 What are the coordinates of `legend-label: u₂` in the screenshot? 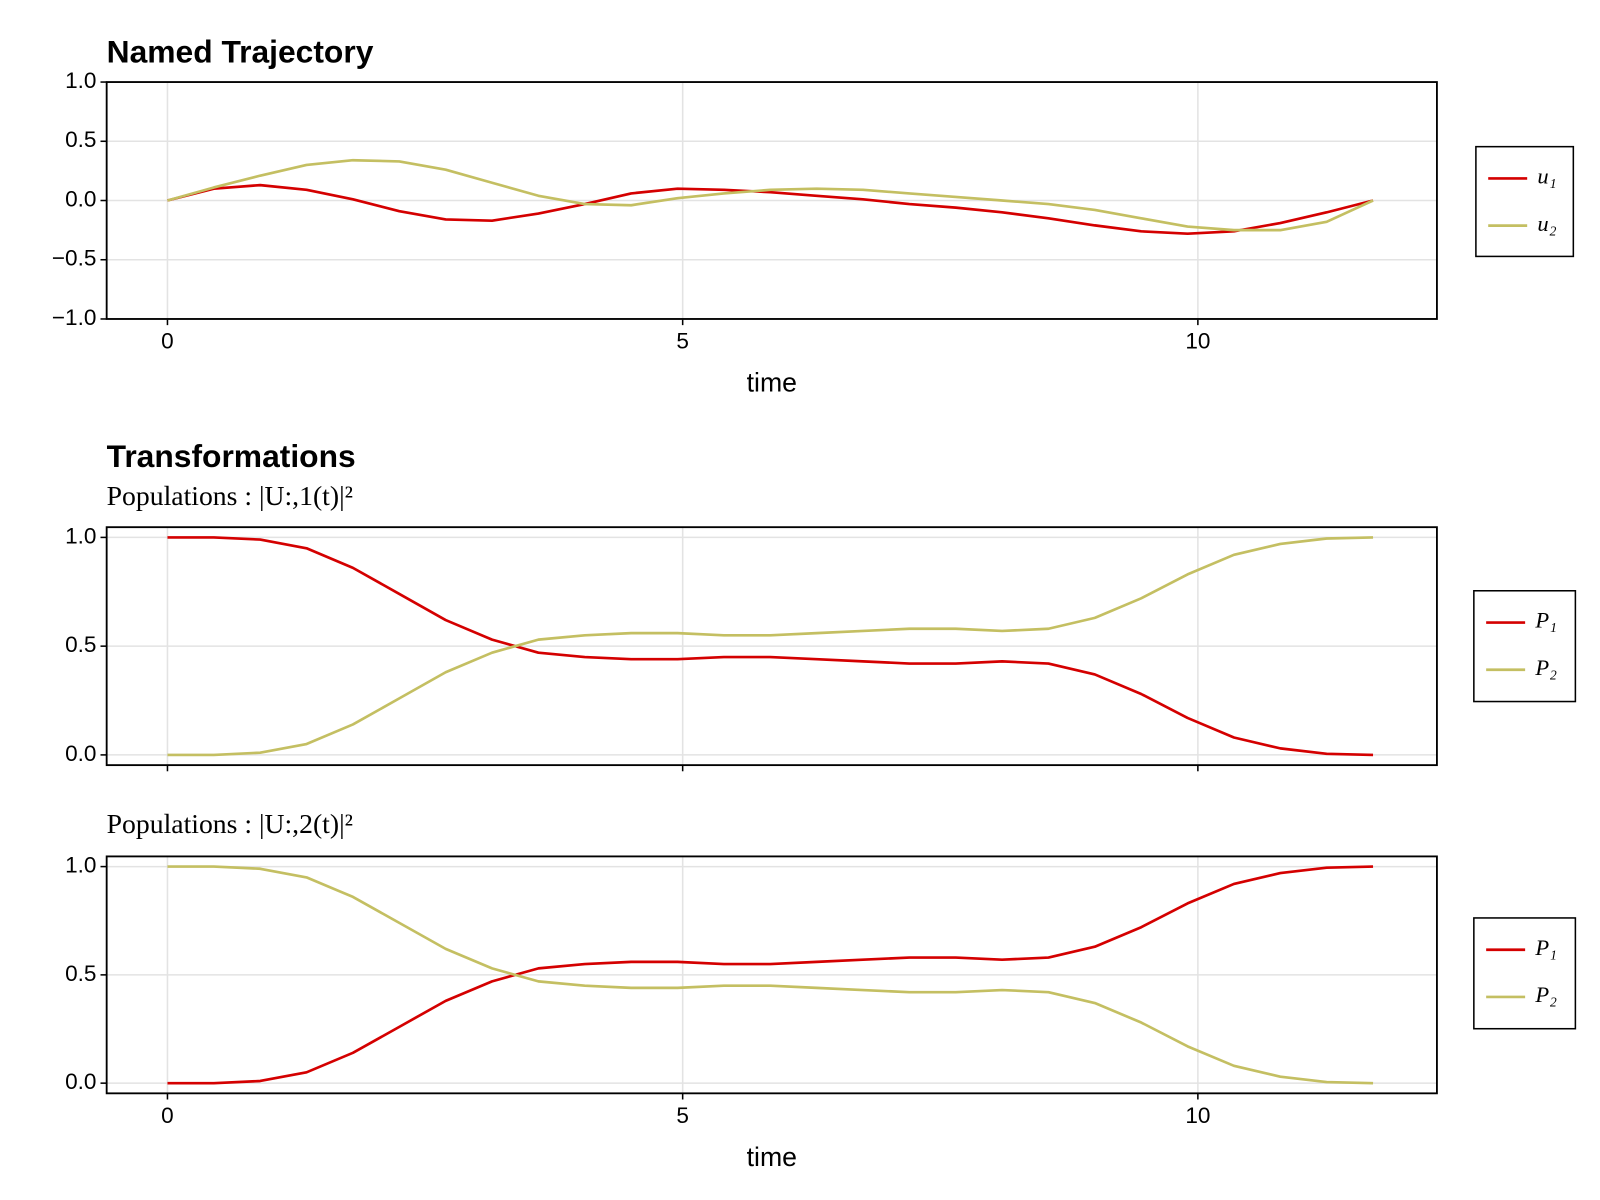 It's located at (1546, 223).